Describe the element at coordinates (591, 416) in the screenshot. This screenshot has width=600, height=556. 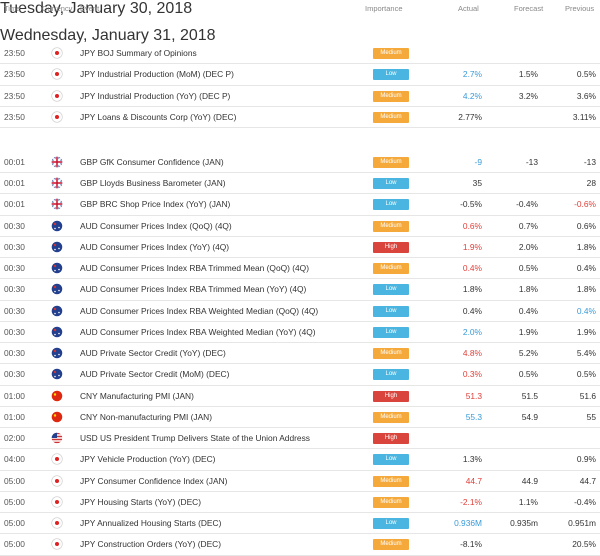
I see `previous-value: 55` at that location.